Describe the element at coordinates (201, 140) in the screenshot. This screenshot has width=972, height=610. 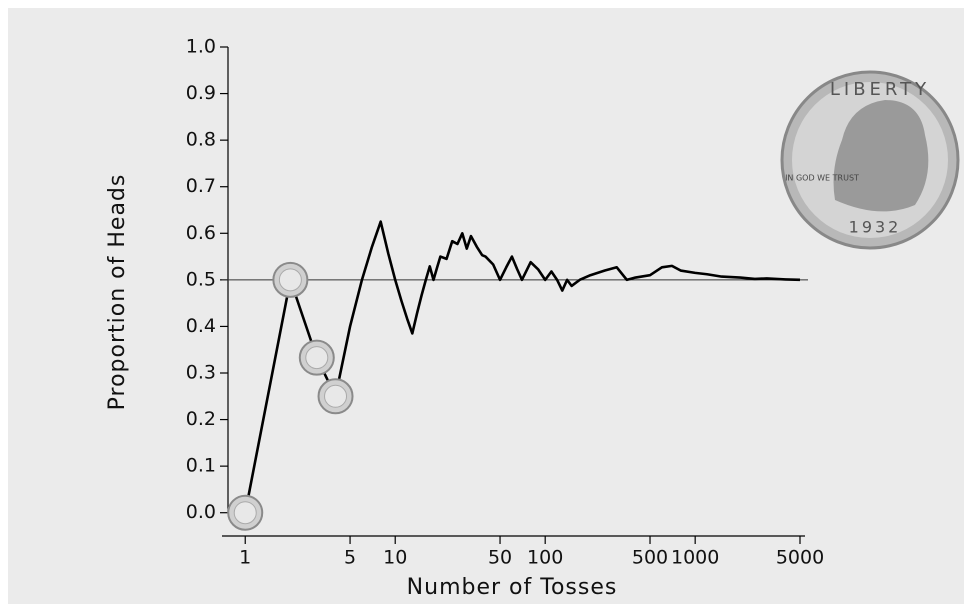
I see `y-tick-label: 0.8` at that location.